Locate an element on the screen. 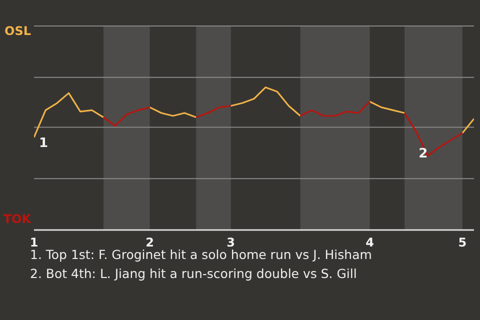 This screenshot has height=320, width=480. x-tick-label: 5 is located at coordinates (462, 243).